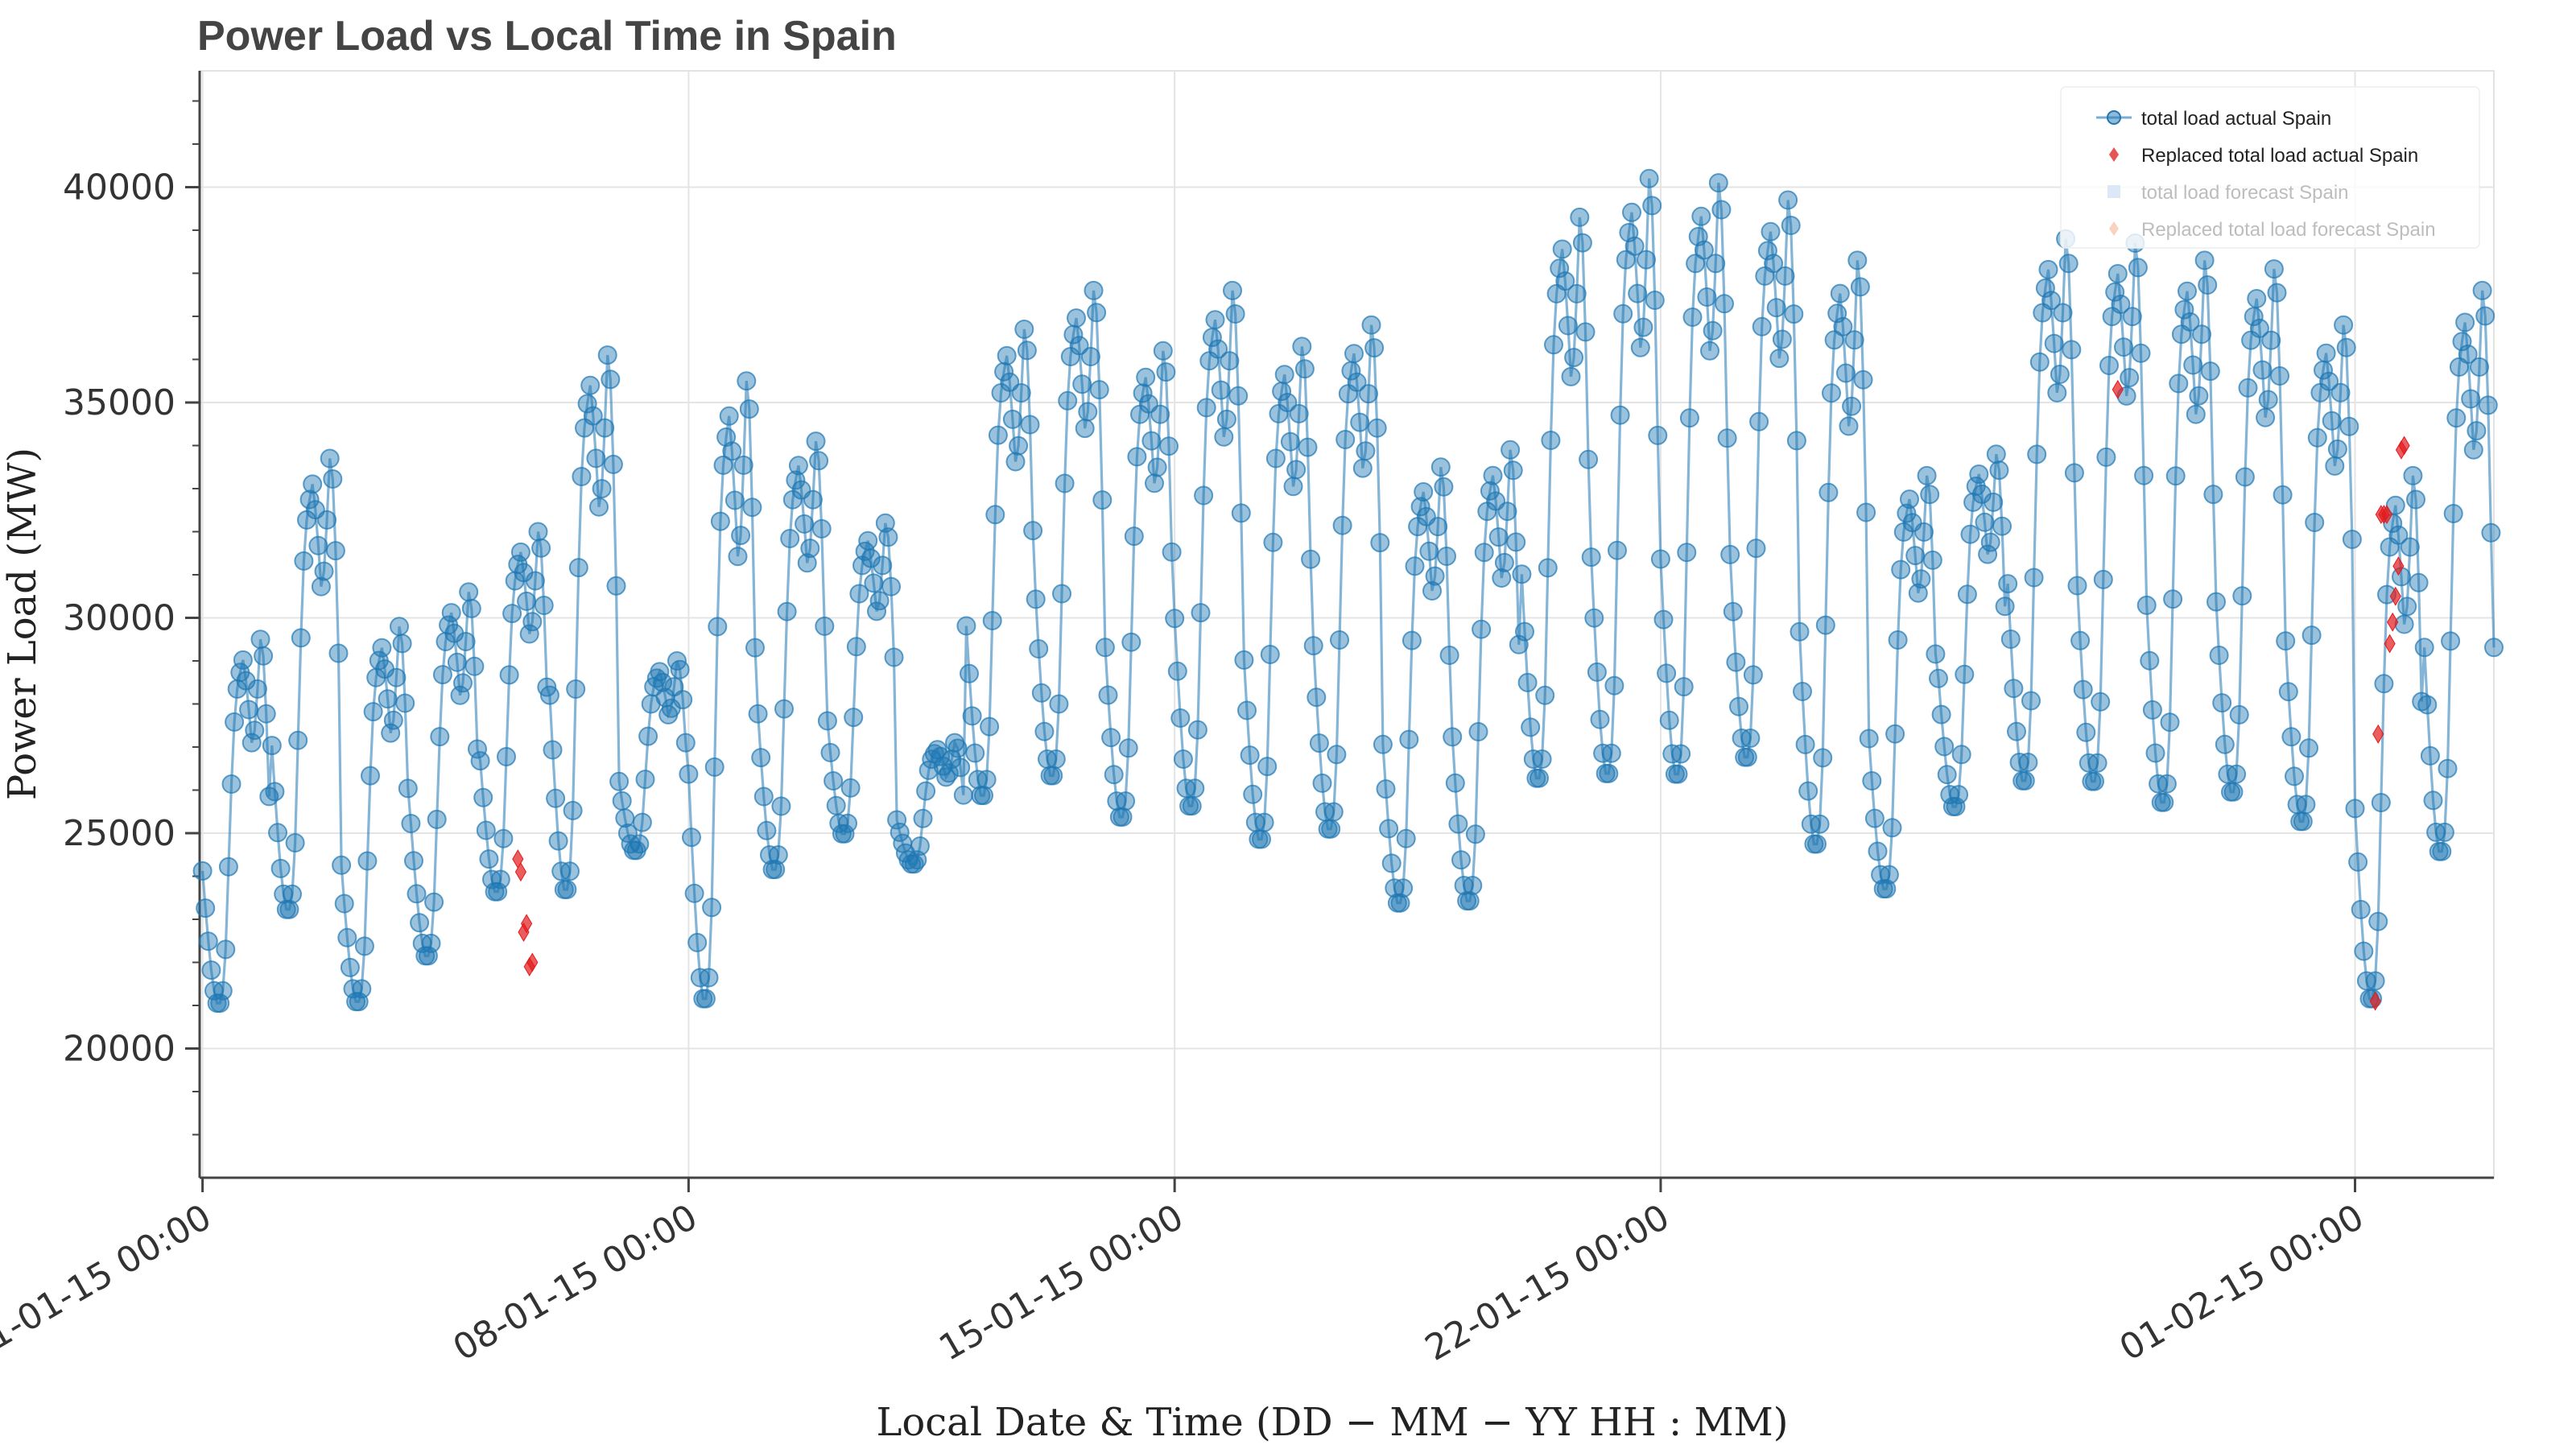  What do you see at coordinates (109, 1282) in the screenshot?
I see `x-tick-label: 01-01-15 00:00` at bounding box center [109, 1282].